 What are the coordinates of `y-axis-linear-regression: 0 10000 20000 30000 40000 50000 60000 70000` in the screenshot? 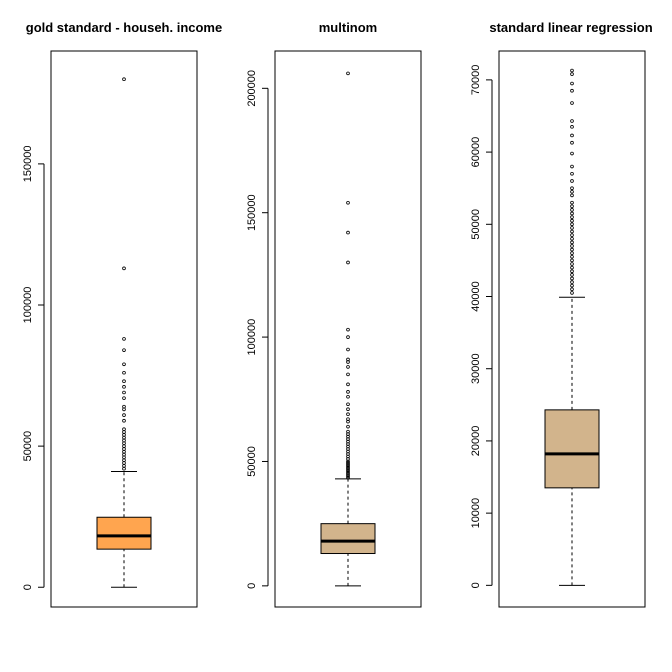 It's located at (481, 326).